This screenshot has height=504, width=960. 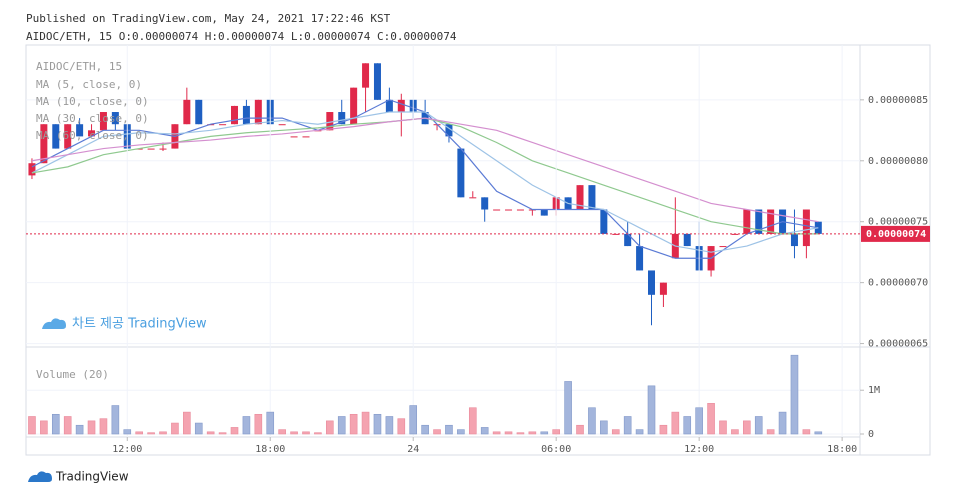 I want to click on y-tick-label: 0.00000065, so click(x=898, y=344).